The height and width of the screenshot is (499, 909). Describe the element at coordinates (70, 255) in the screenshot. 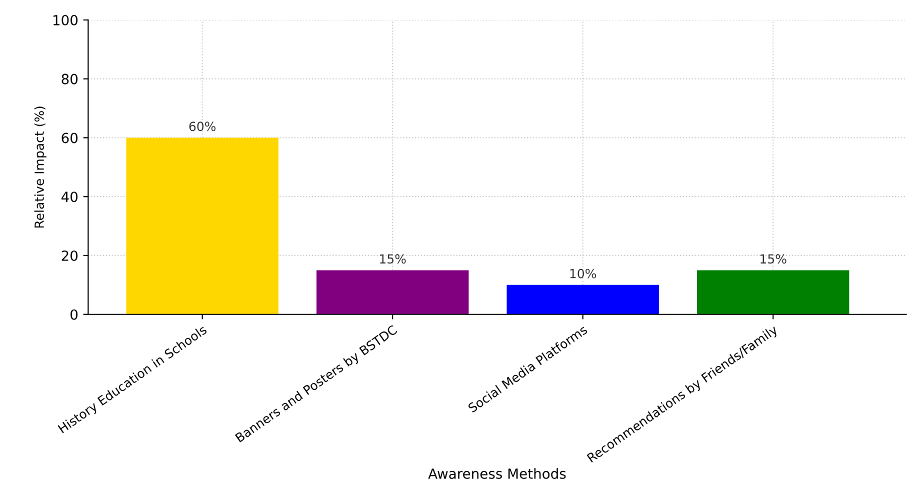

I see `y-tick-label: 20` at that location.